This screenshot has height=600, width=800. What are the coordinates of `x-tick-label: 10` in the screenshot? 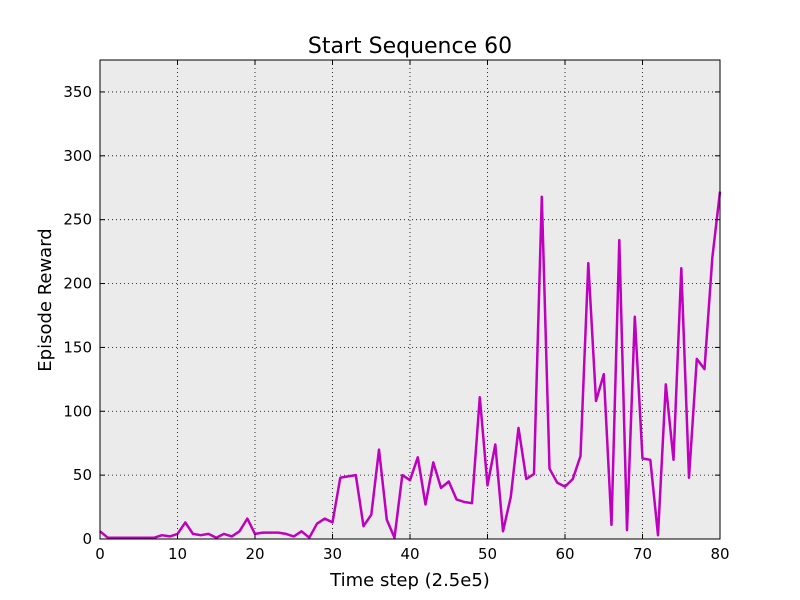 It's located at (177, 554).